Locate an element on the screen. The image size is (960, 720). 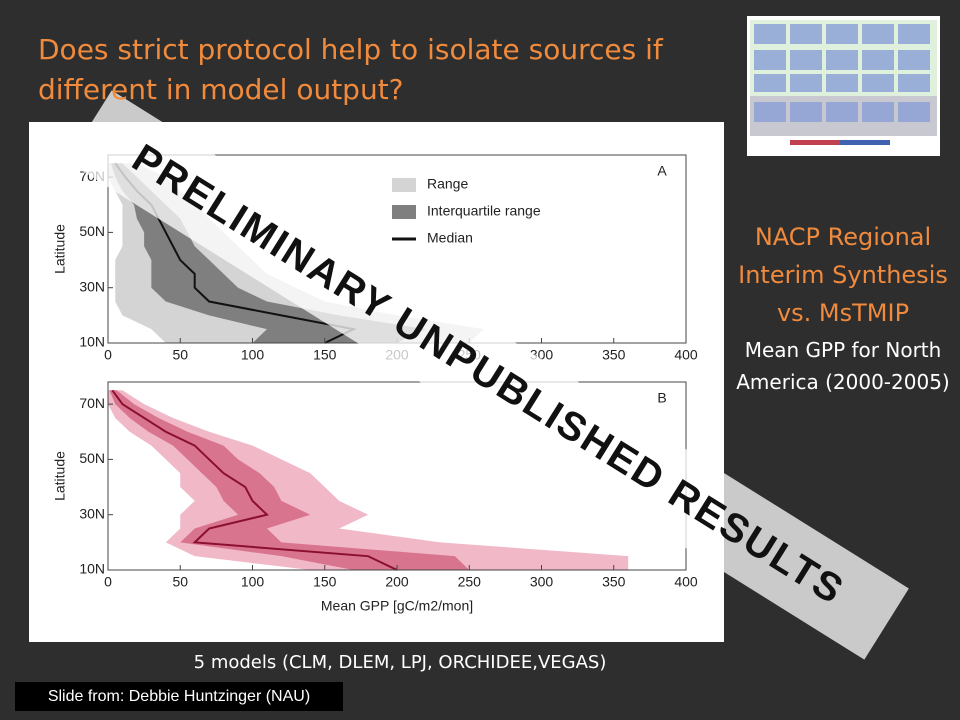
legend-label: Range is located at coordinates (447, 184).